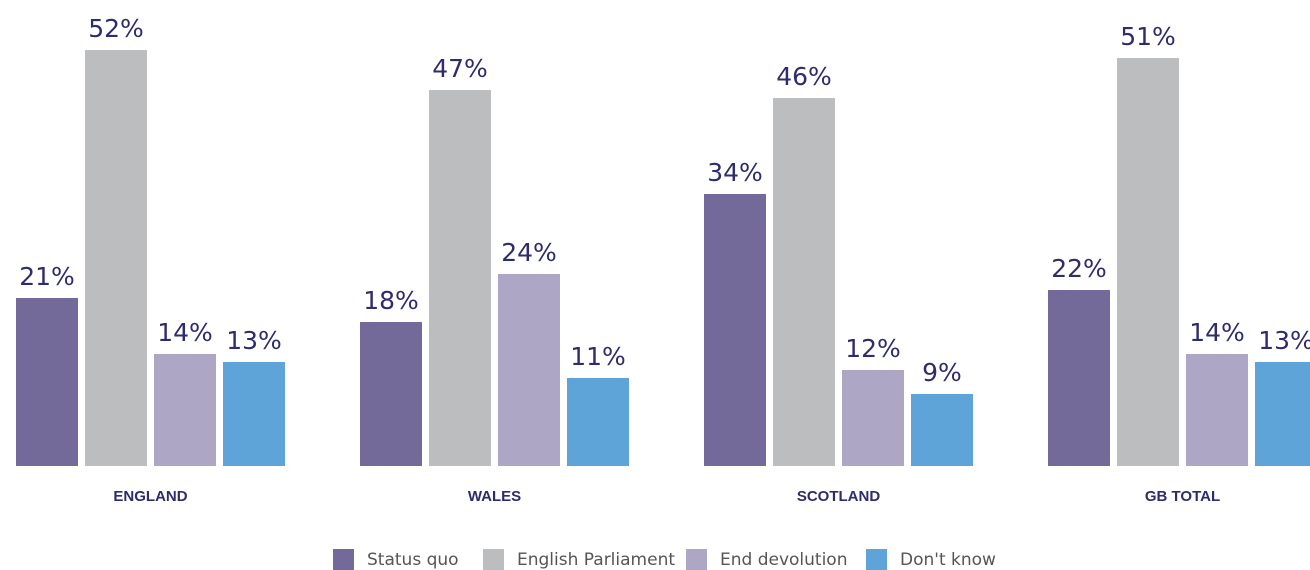  I want to click on category-label: WALES, so click(494, 496).